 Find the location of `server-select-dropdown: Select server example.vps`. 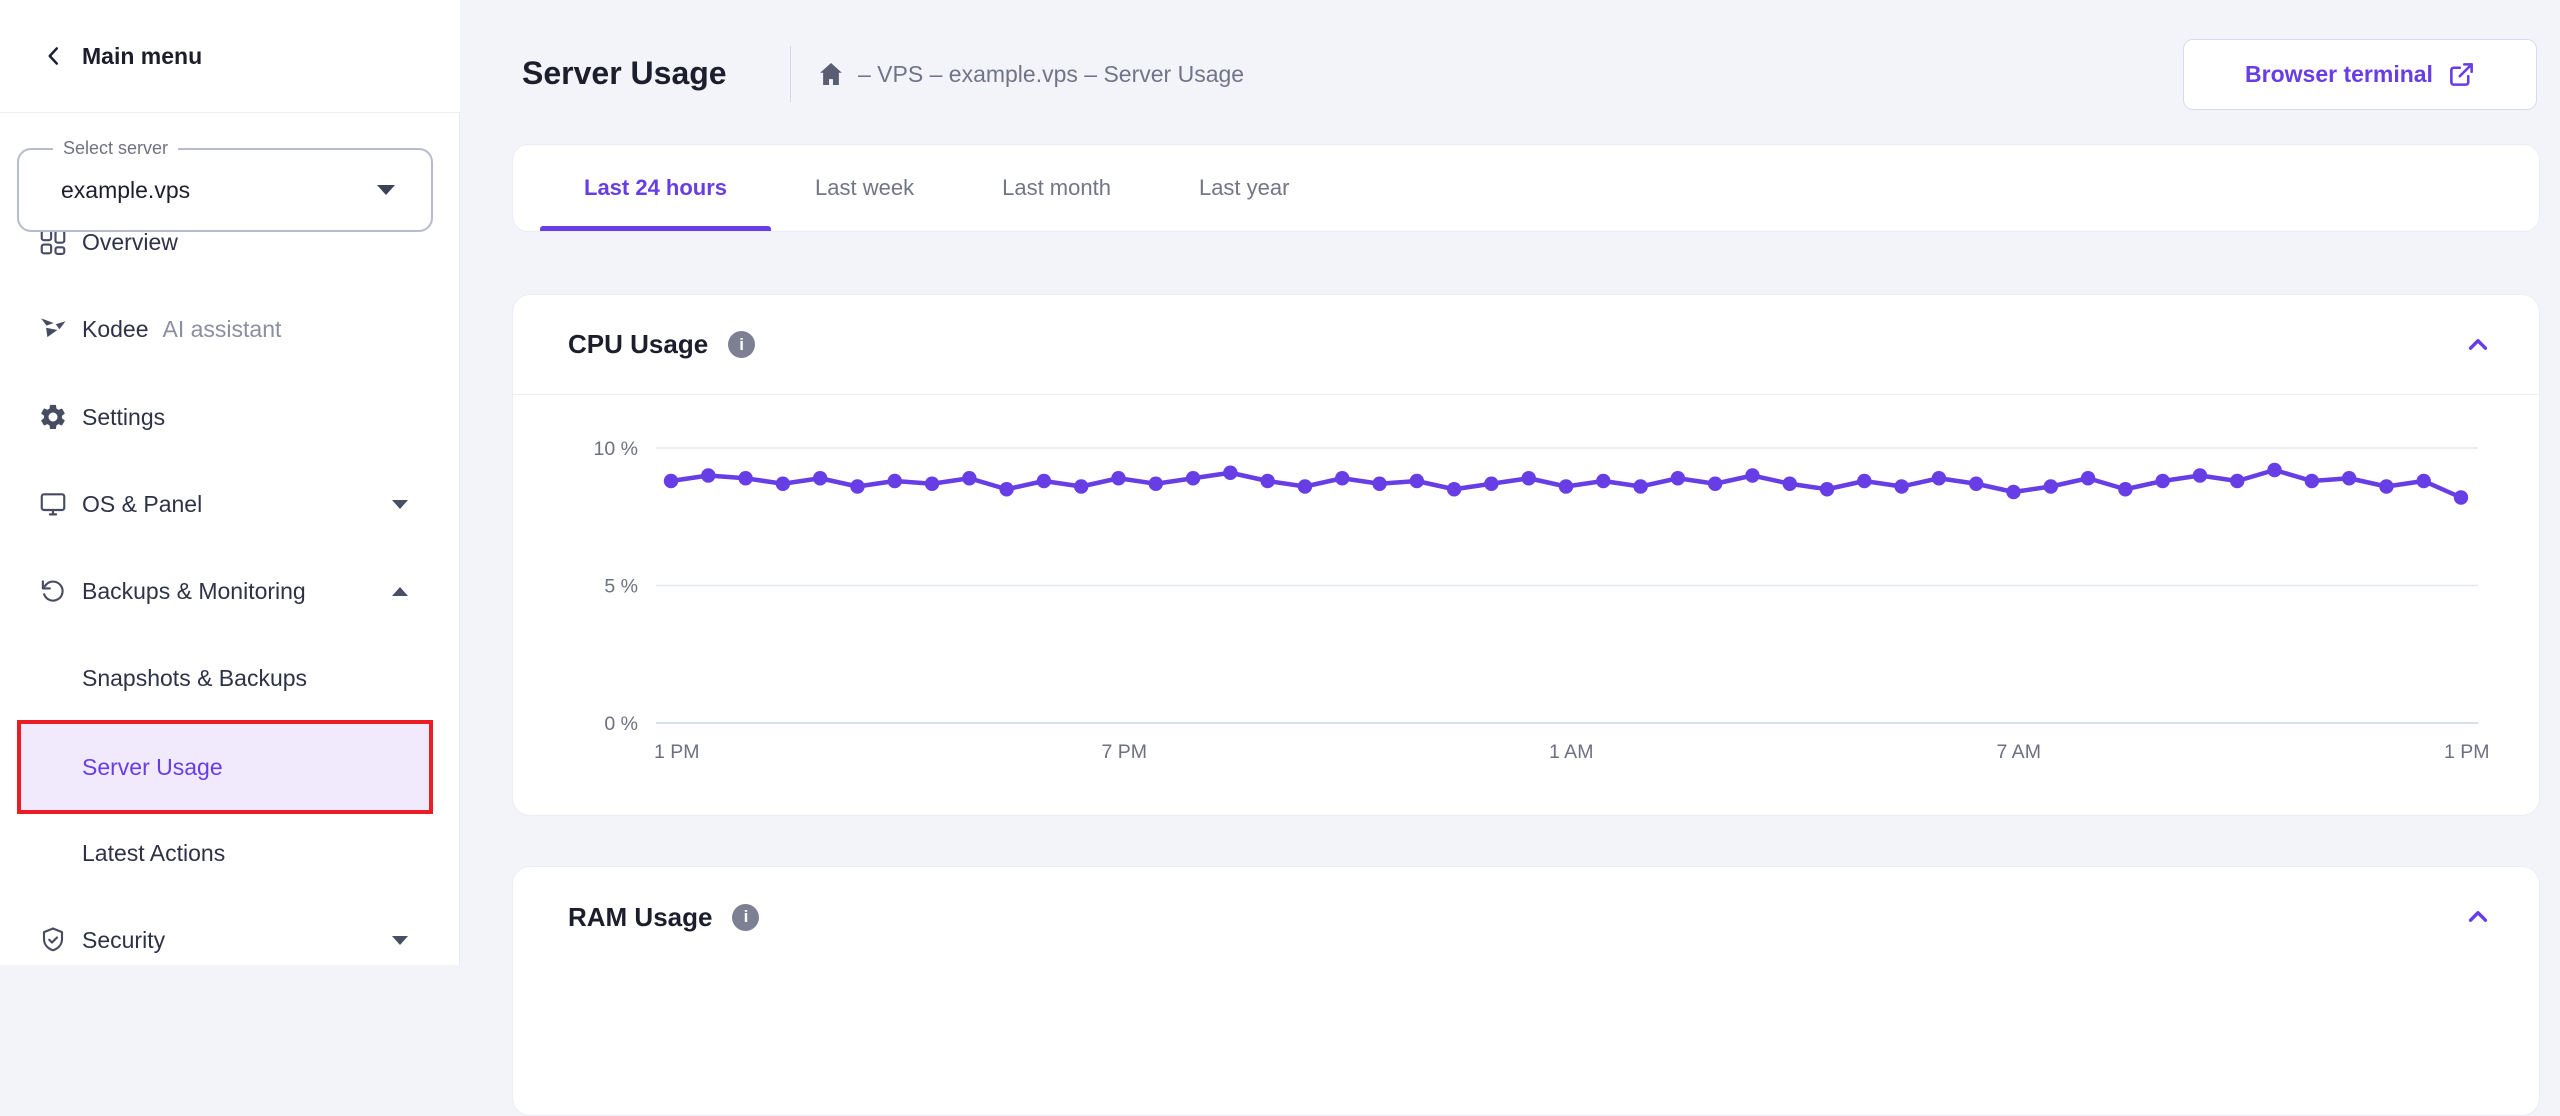

server-select-dropdown: Select server example.vps is located at coordinates (225, 185).